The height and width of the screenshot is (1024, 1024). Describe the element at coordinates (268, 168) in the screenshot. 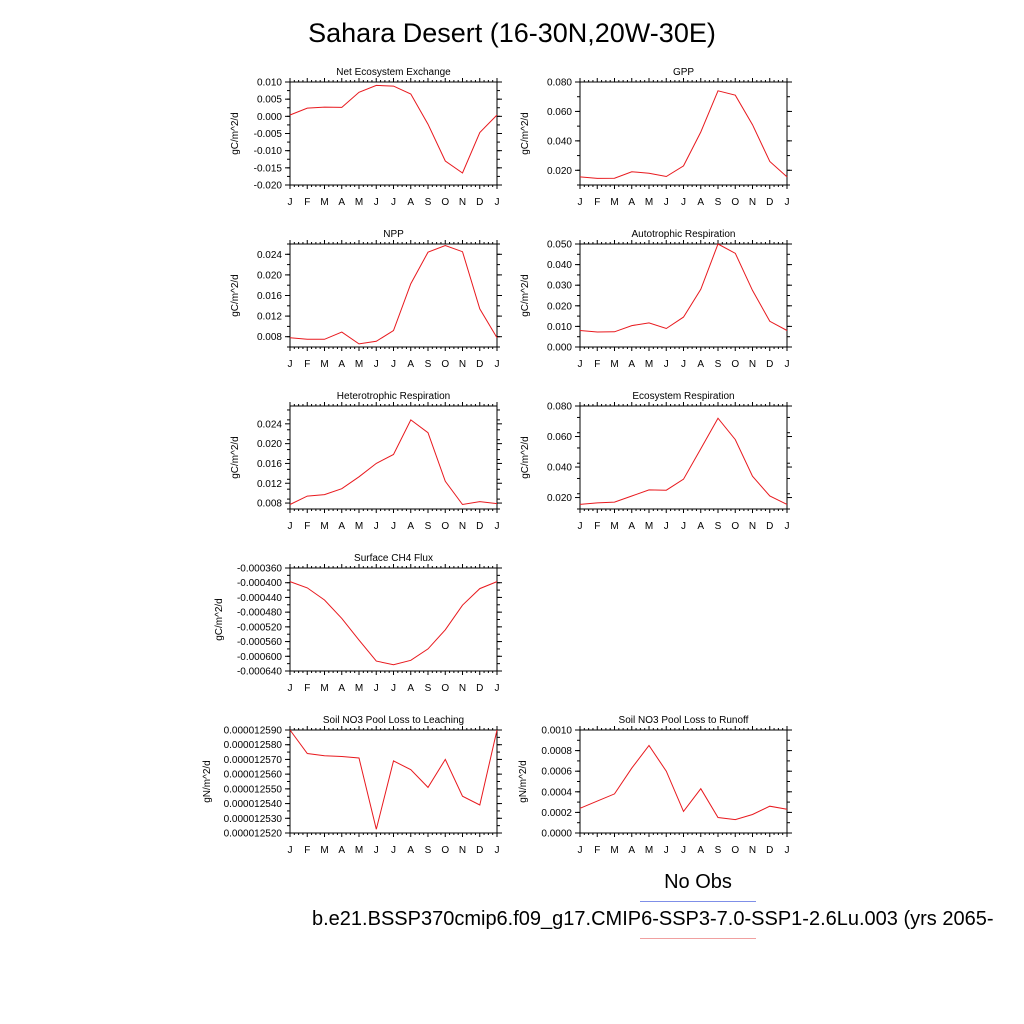

I see `y-tick-label: -0.015` at that location.